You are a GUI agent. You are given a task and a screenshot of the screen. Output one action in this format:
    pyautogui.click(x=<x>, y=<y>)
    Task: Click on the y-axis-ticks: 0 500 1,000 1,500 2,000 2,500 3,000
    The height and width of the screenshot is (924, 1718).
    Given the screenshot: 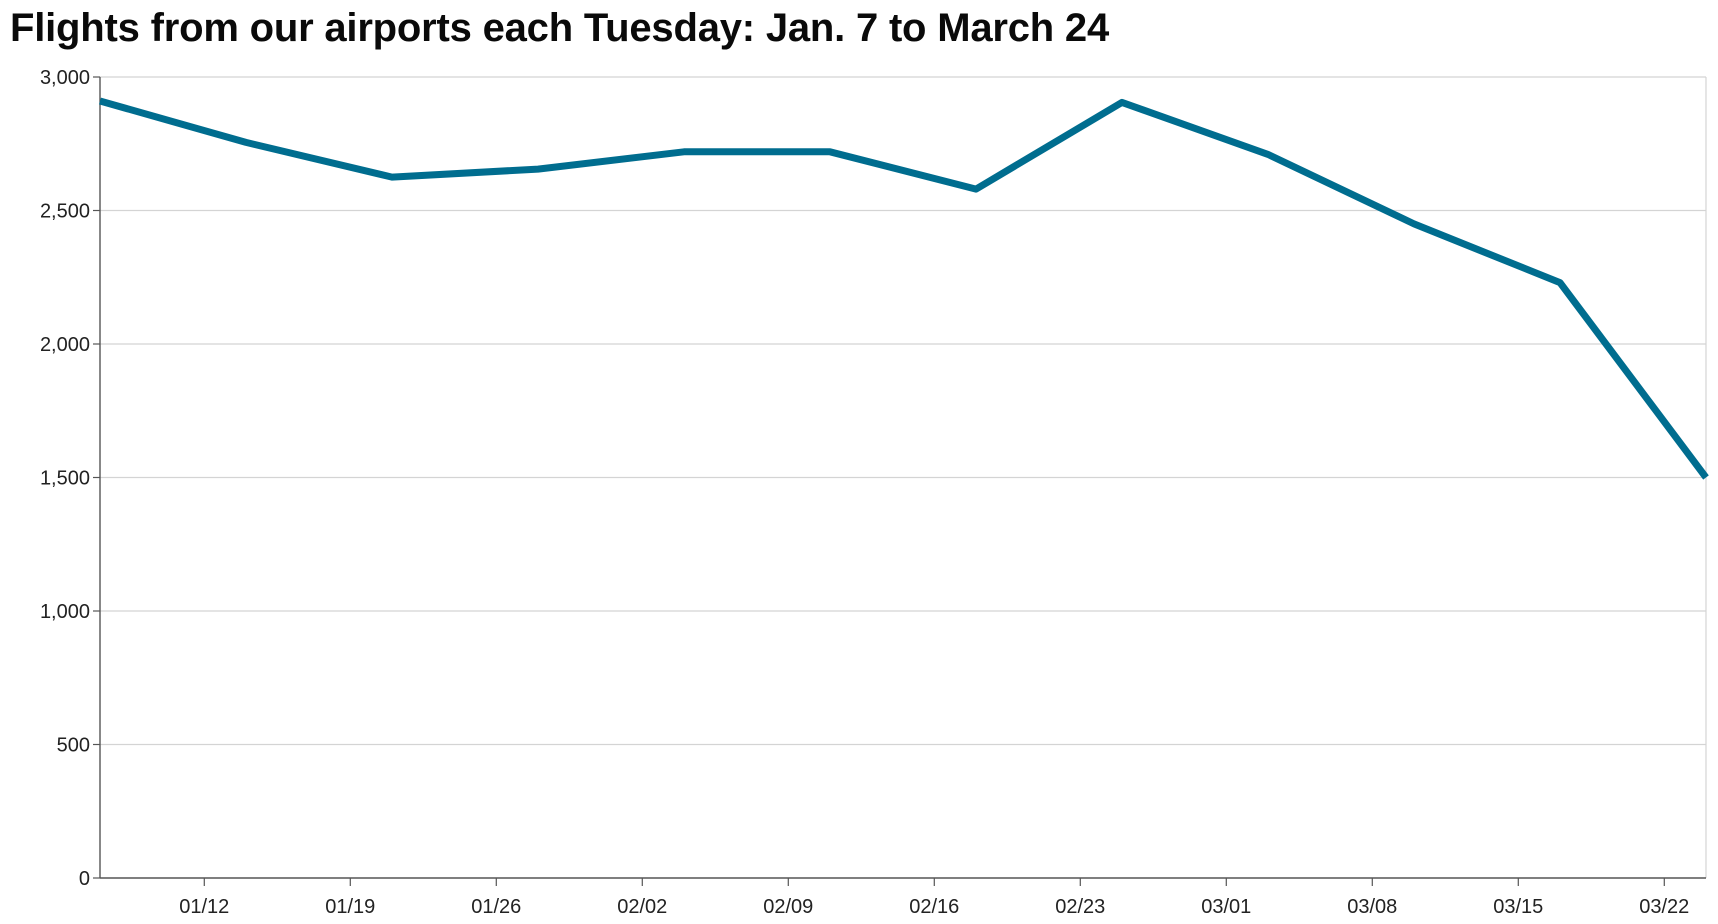 What is the action you would take?
    pyautogui.click(x=70, y=478)
    